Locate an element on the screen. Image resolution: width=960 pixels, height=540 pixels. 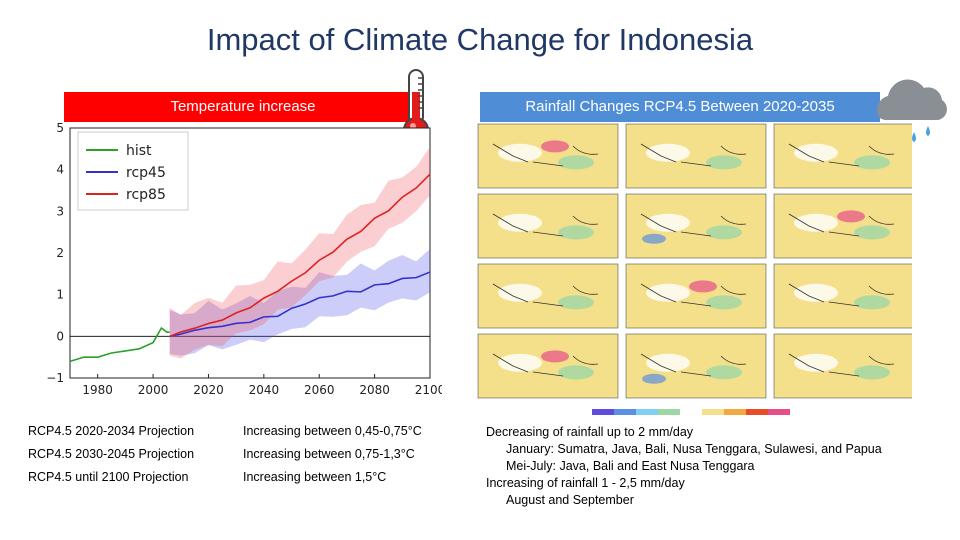
page-title: Impact of Climate Change for Indonesia is located at coordinates (480, 39).